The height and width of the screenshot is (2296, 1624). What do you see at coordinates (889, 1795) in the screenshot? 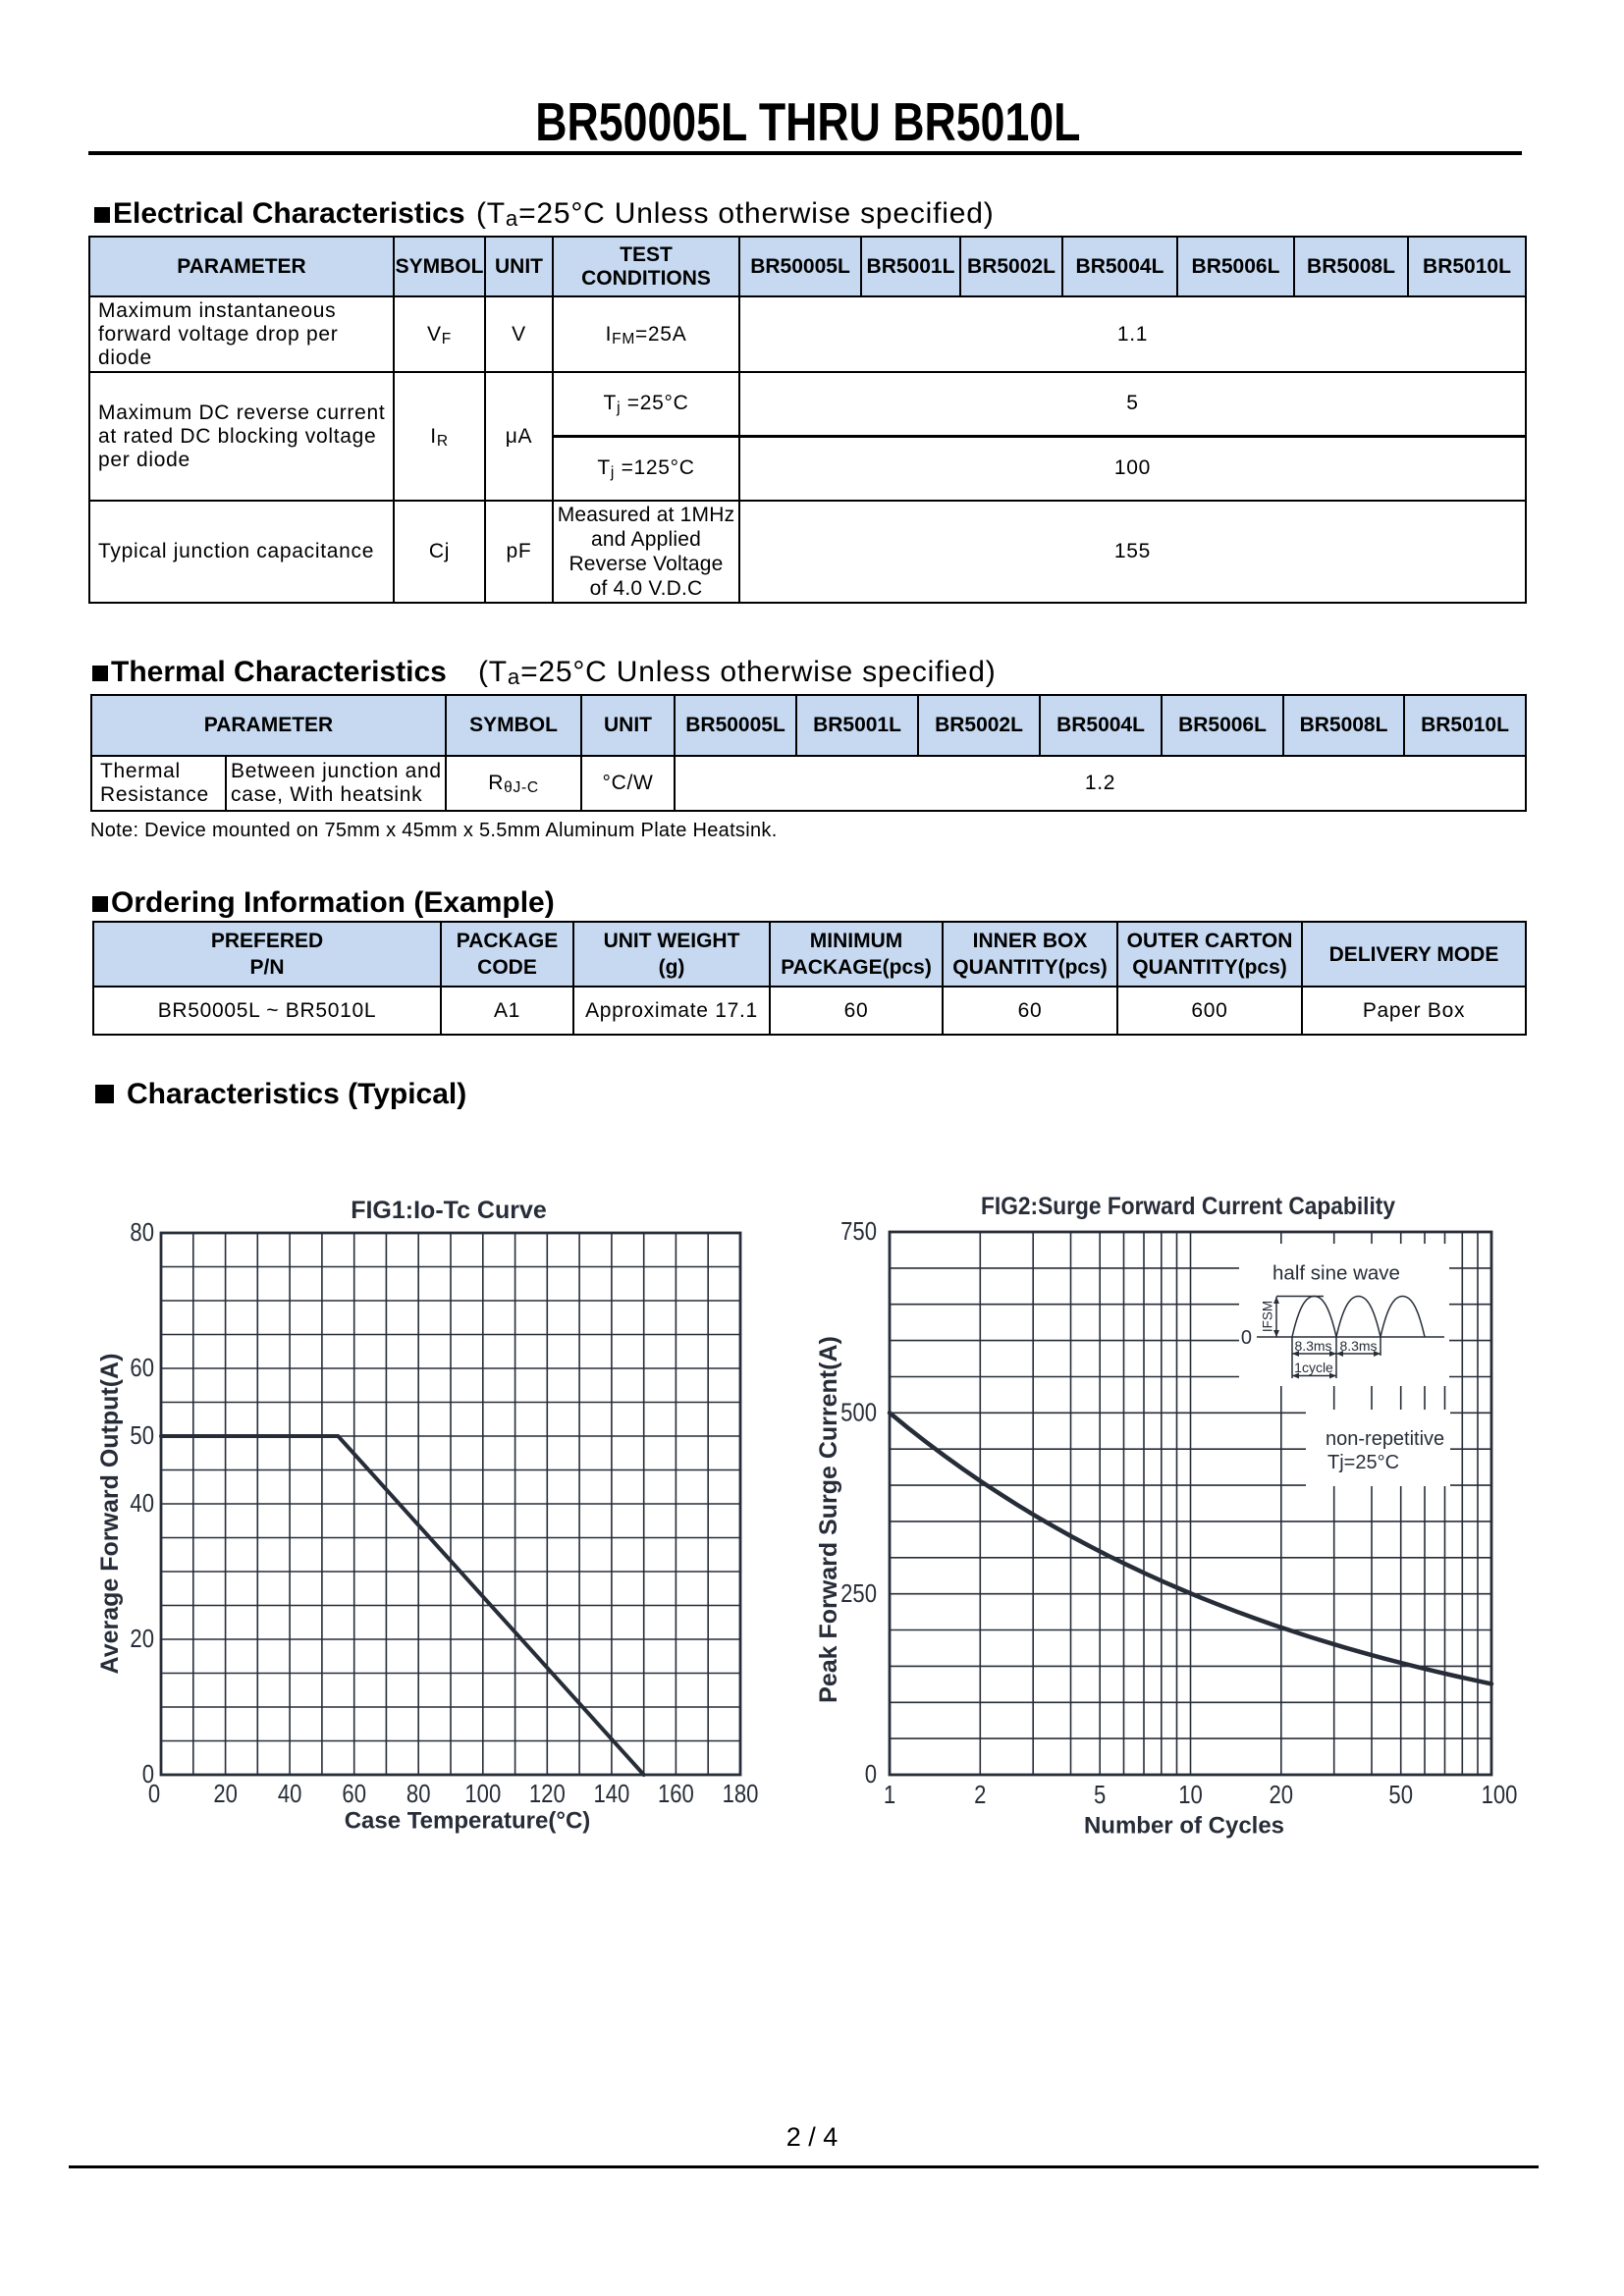
I see `svg-text: 1` at bounding box center [889, 1795].